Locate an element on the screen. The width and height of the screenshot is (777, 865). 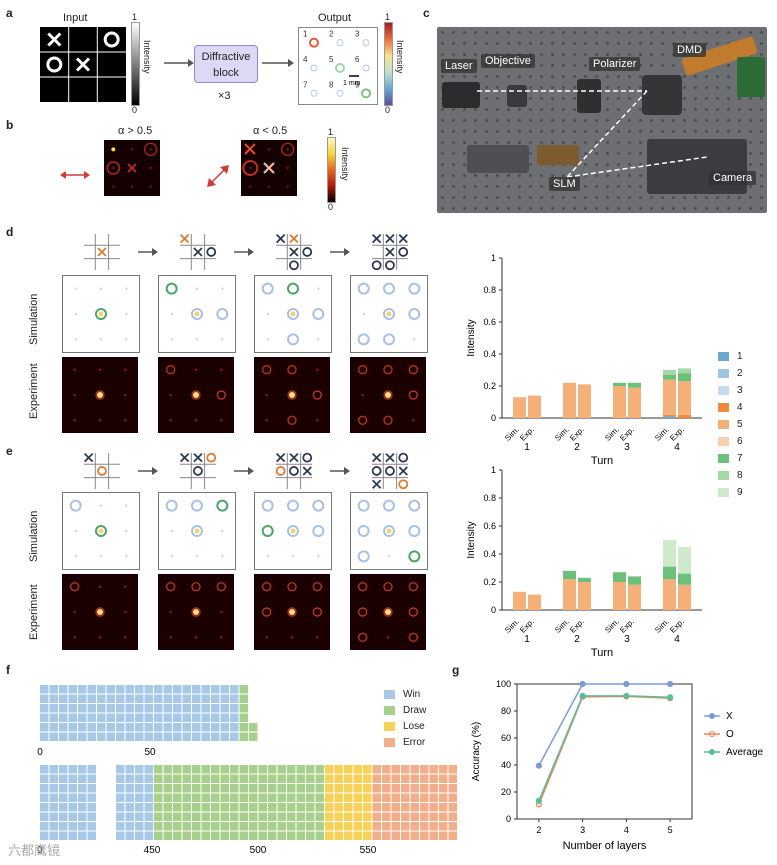
y-tick-label: 0.4 is located at coordinates (489, 354).